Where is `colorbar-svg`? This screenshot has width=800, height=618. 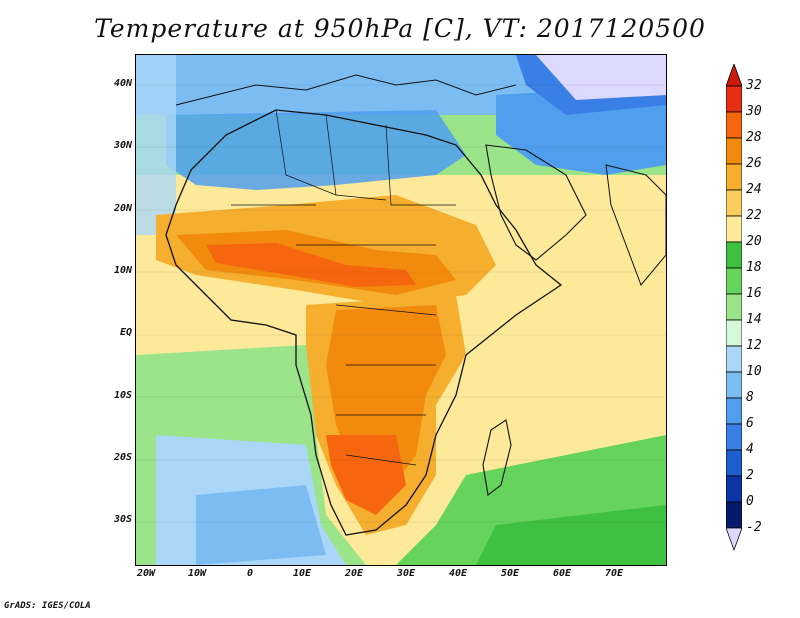
colorbar-svg is located at coordinates (734, 307).